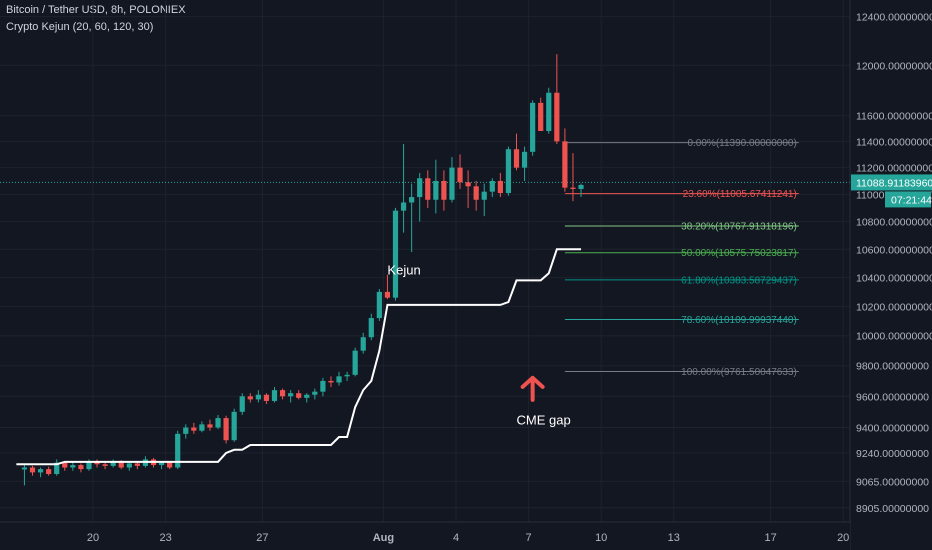 The height and width of the screenshot is (550, 932). I want to click on price-tick-label: 12000.00000000, so click(894, 66).